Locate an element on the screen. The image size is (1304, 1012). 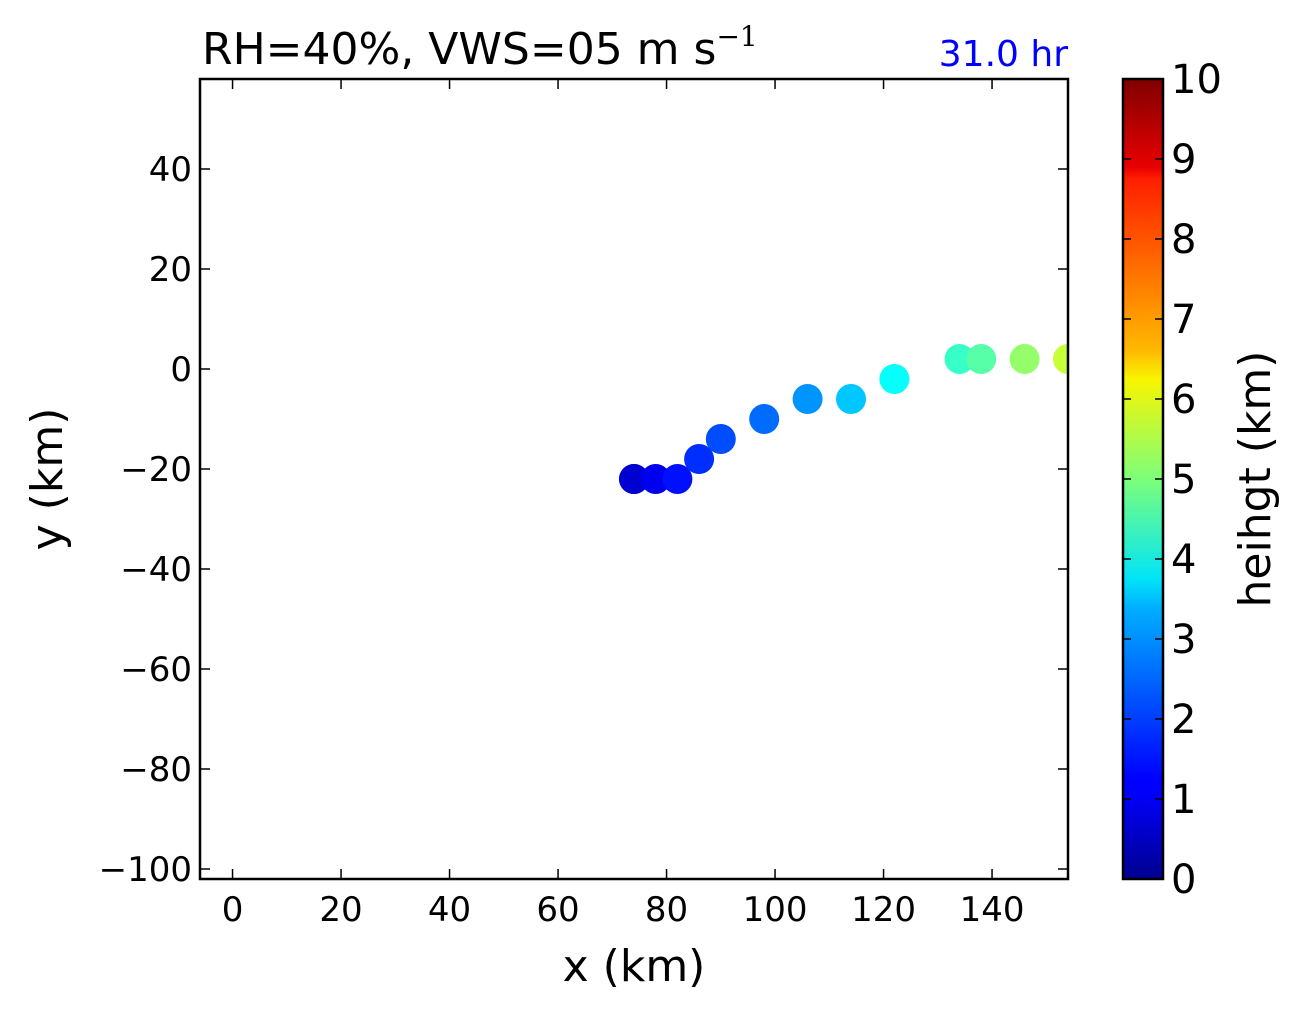
y-tick-label: −20 is located at coordinates (156, 470).